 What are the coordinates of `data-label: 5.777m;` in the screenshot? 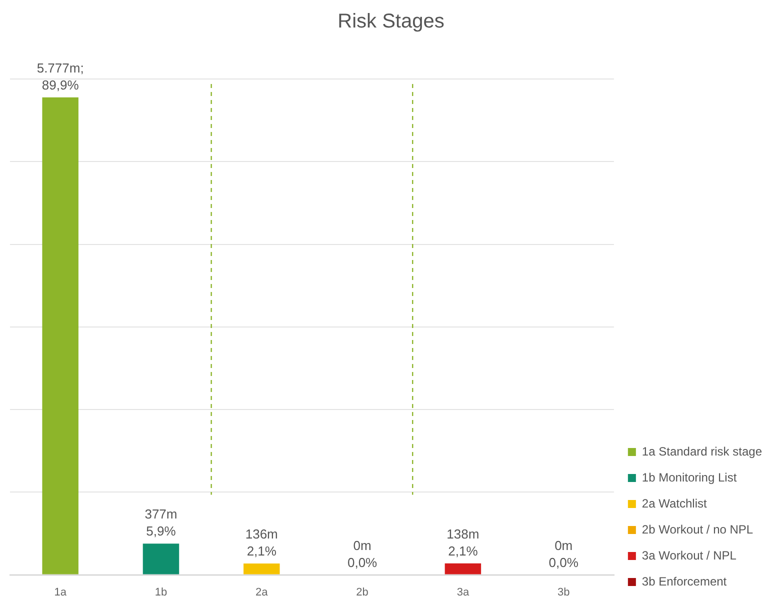 It's located at (60, 68).